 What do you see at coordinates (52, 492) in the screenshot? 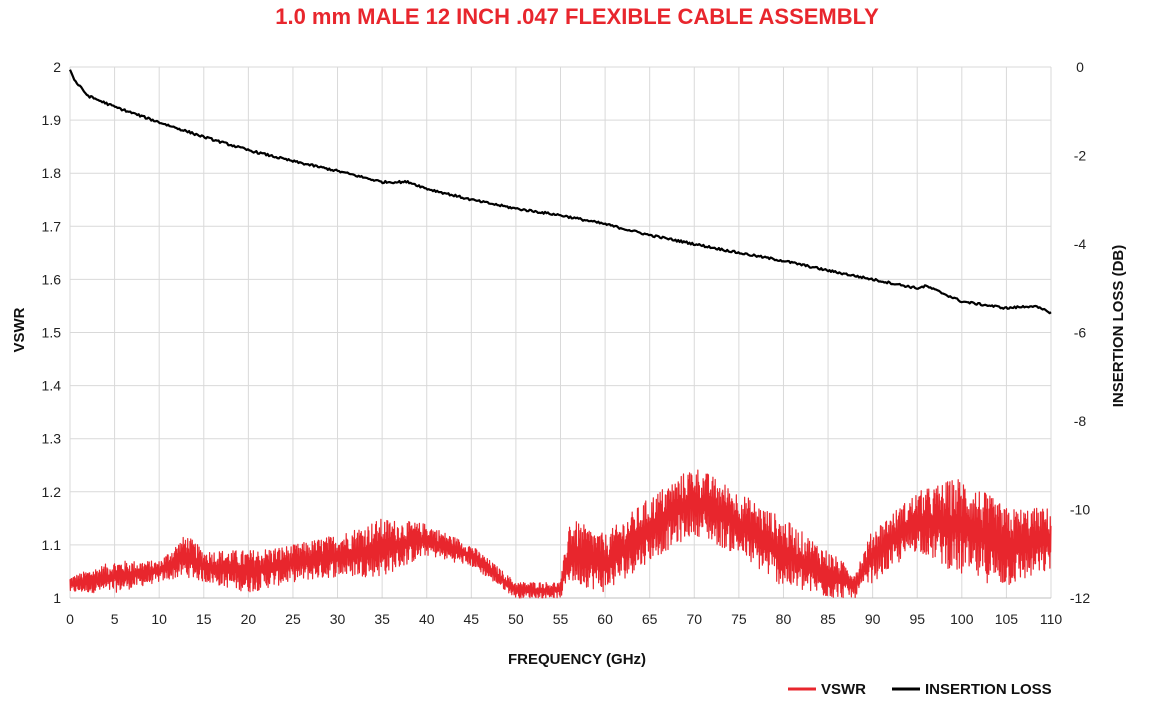
I see `y-tick-label: 1.2` at bounding box center [52, 492].